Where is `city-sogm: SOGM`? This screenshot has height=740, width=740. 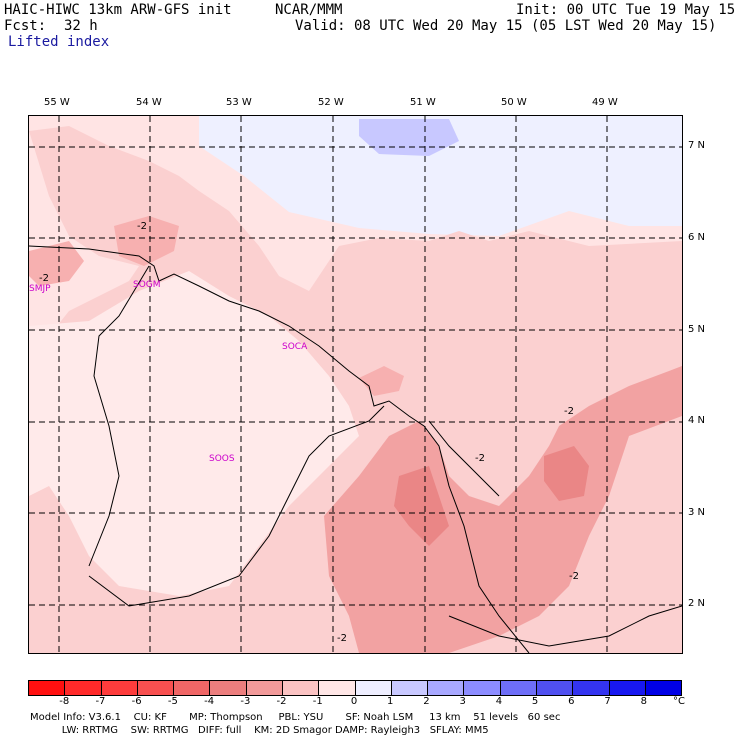
city-sogm: SOGM is located at coordinates (147, 285).